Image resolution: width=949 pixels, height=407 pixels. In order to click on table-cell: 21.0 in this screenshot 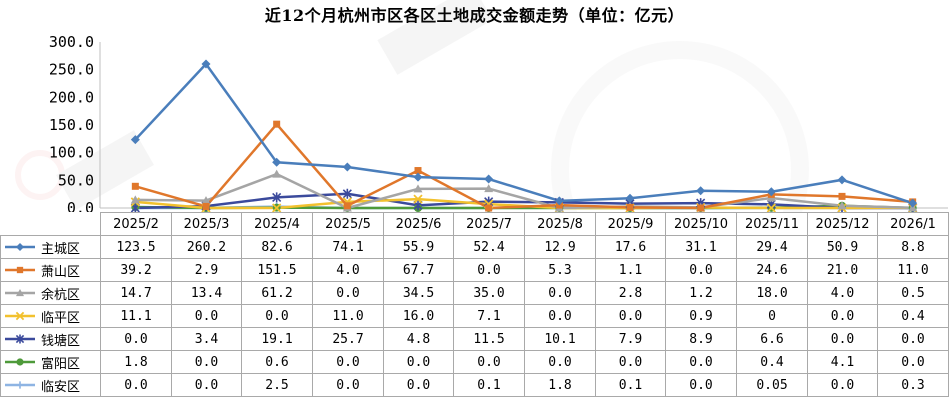, I will do `click(842, 270)`.